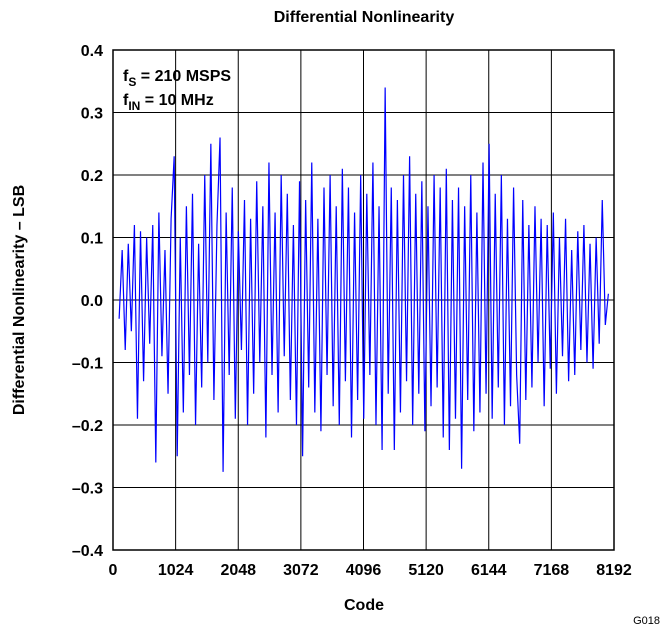 This screenshot has width=668, height=638. What do you see at coordinates (426, 570) in the screenshot?
I see `x-tick-label: 5120` at bounding box center [426, 570].